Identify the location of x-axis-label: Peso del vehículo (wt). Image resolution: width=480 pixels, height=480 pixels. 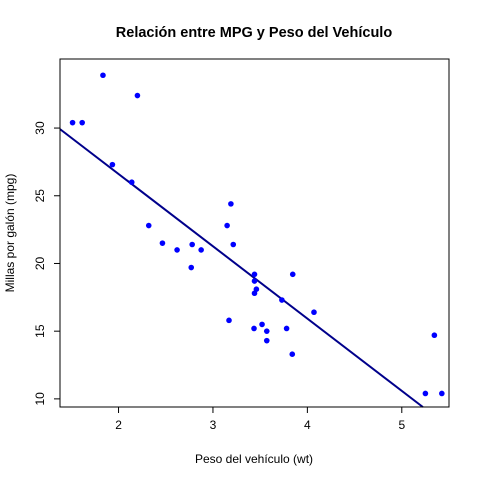
(254, 459).